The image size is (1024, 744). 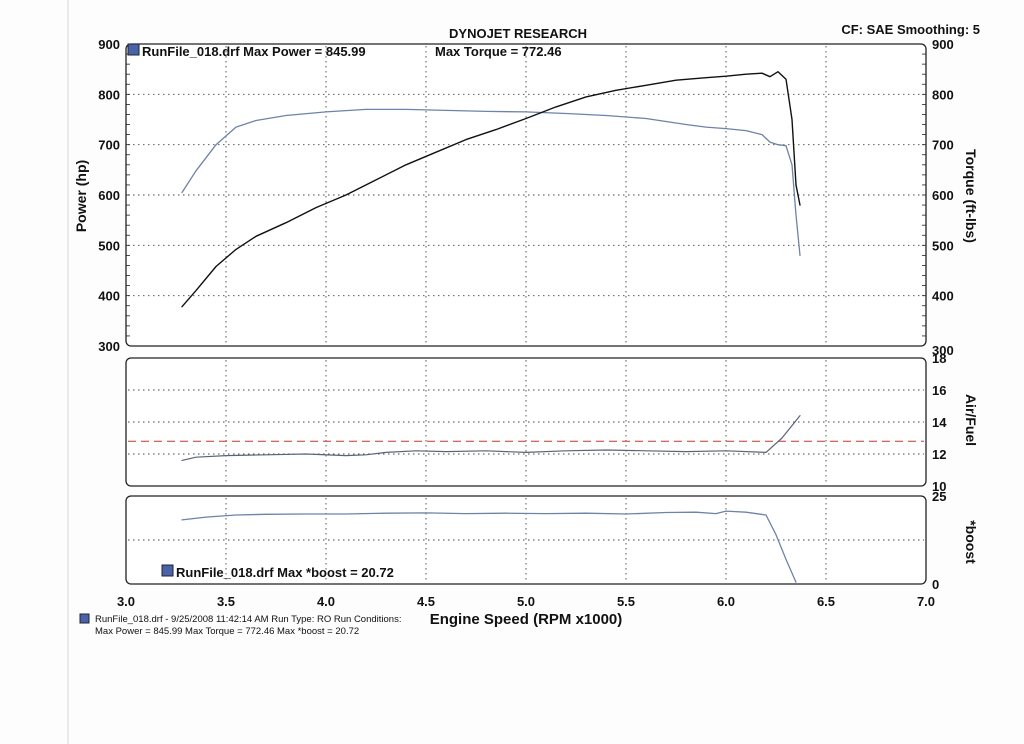 What do you see at coordinates (167, 570) in the screenshot?
I see `legend-swatch-boost` at bounding box center [167, 570].